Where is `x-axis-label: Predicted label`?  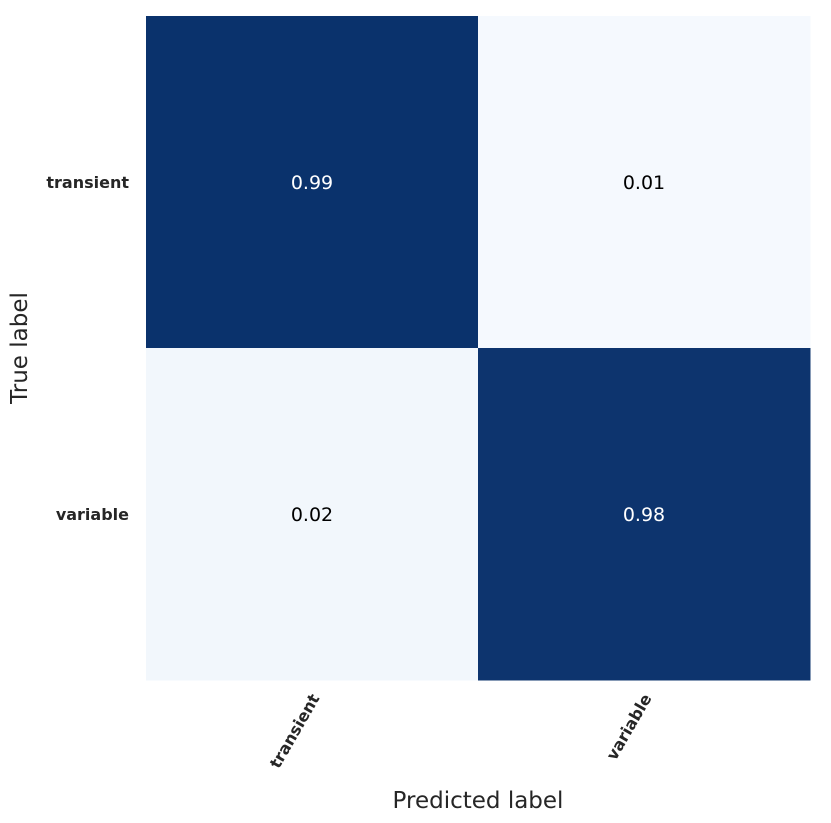 x-axis-label: Predicted label is located at coordinates (478, 801).